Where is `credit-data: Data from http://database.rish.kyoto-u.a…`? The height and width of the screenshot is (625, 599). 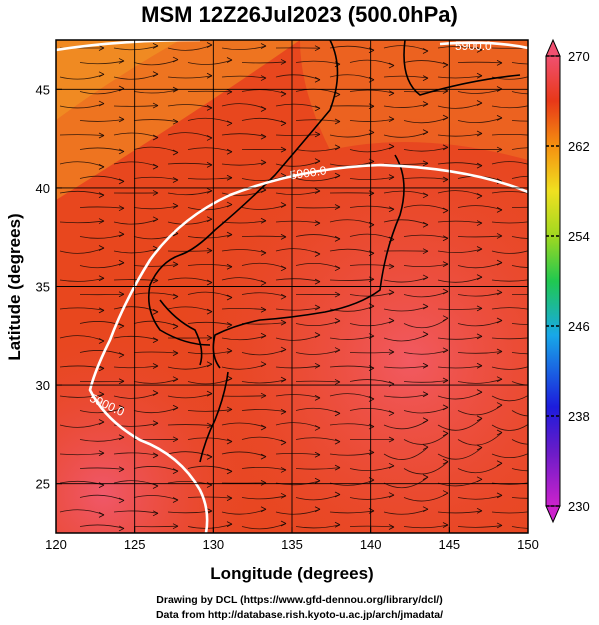 credit-data: Data from http://database.rish.kyoto-u.a… is located at coordinates (299, 615).